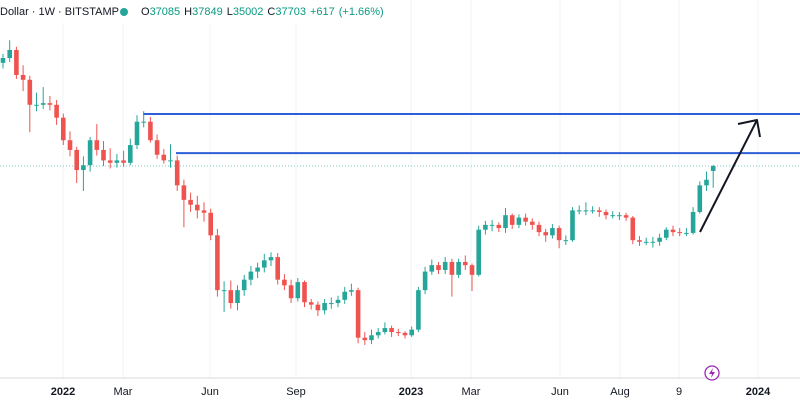  I want to click on ohlc-label: L, so click(230, 12).